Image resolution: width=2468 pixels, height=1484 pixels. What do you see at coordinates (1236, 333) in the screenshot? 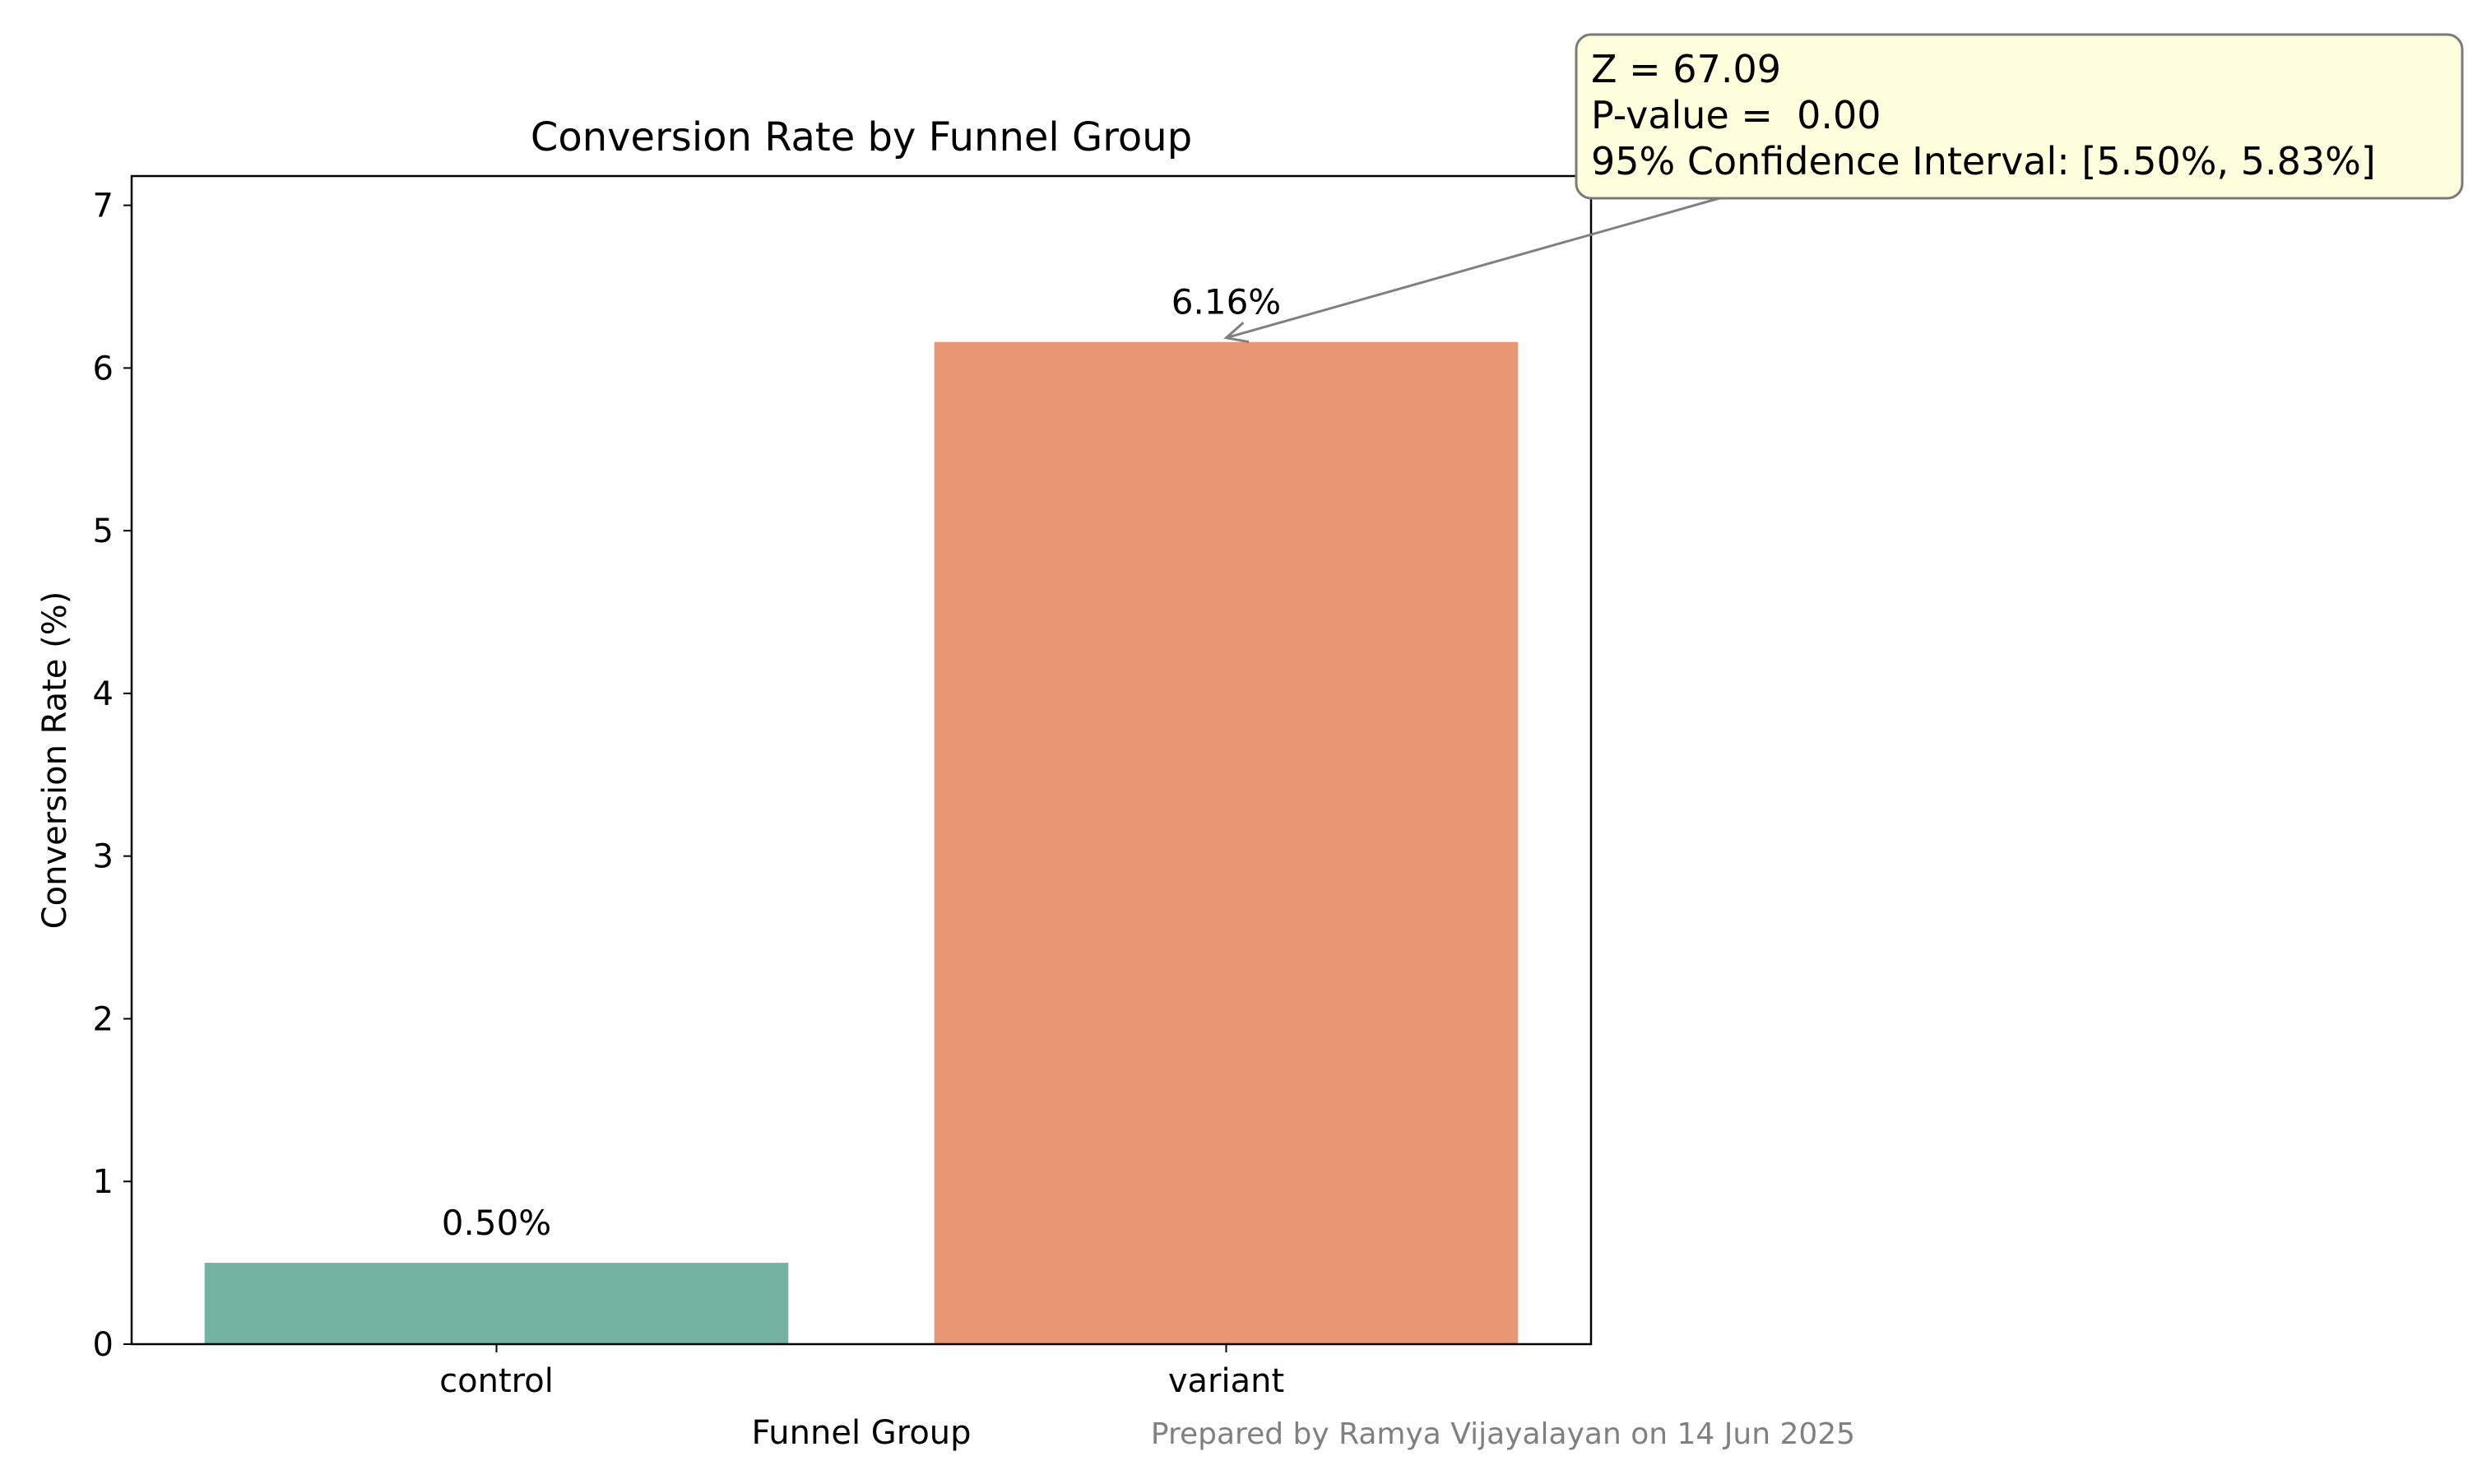
I see `annotation-arrow-head` at bounding box center [1236, 333].